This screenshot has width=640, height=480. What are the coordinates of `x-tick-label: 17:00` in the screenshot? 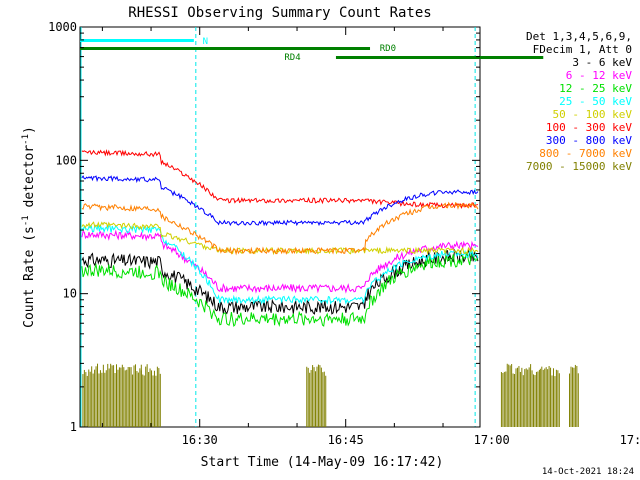 It's located at (492, 440).